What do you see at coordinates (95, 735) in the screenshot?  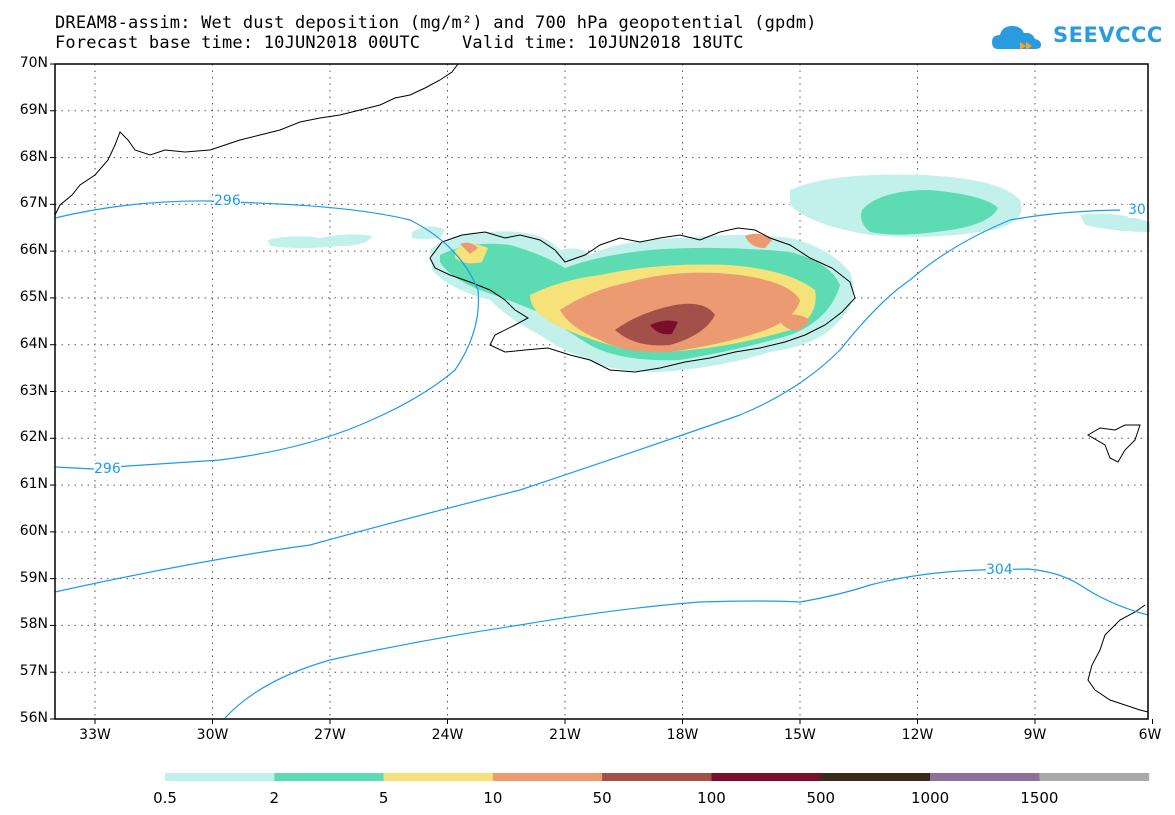 I see `lon-label: 33W` at bounding box center [95, 735].